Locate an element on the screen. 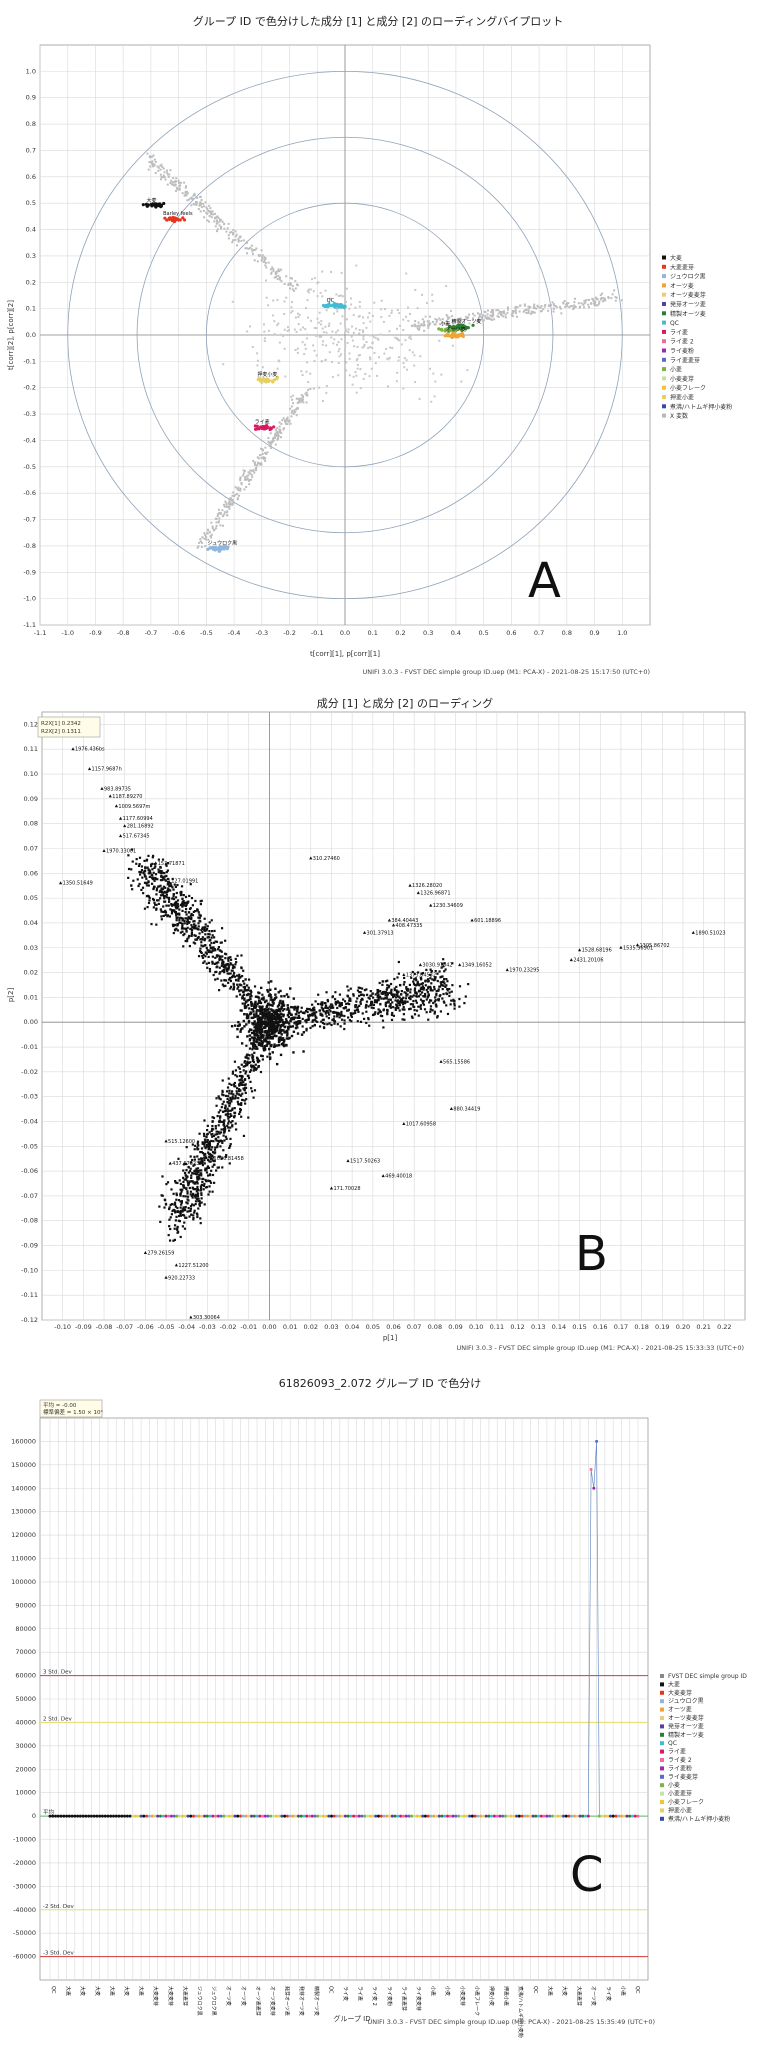  loading-label: 1127.01991 is located at coordinates (183, 881).